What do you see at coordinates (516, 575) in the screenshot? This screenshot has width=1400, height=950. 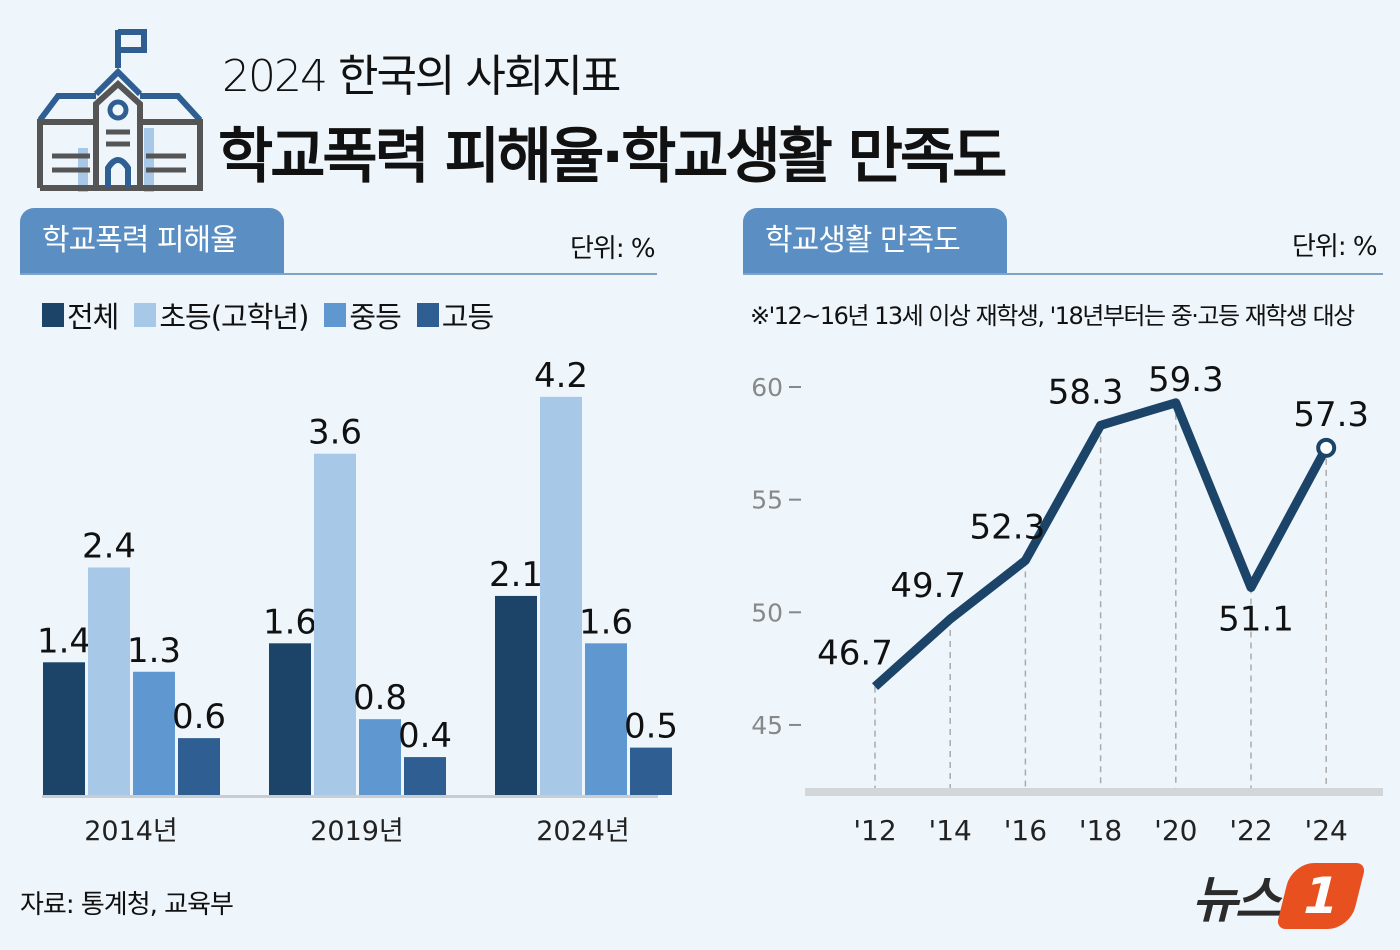 I see `bar-value-label: 2.1` at bounding box center [516, 575].